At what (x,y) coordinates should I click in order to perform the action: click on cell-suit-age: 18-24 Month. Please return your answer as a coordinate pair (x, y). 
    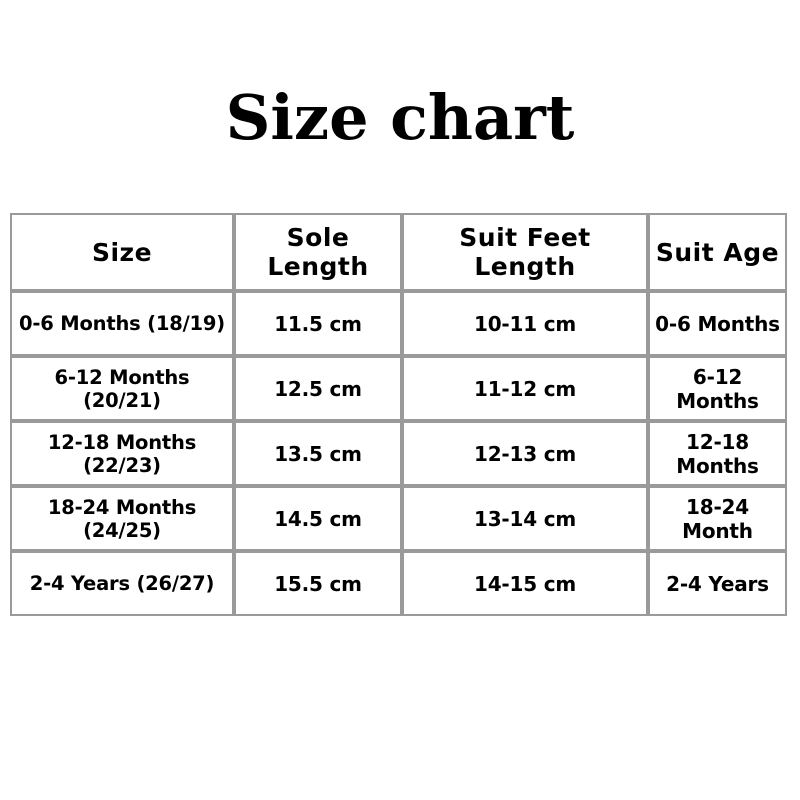
    Looking at the image, I should click on (717, 518).